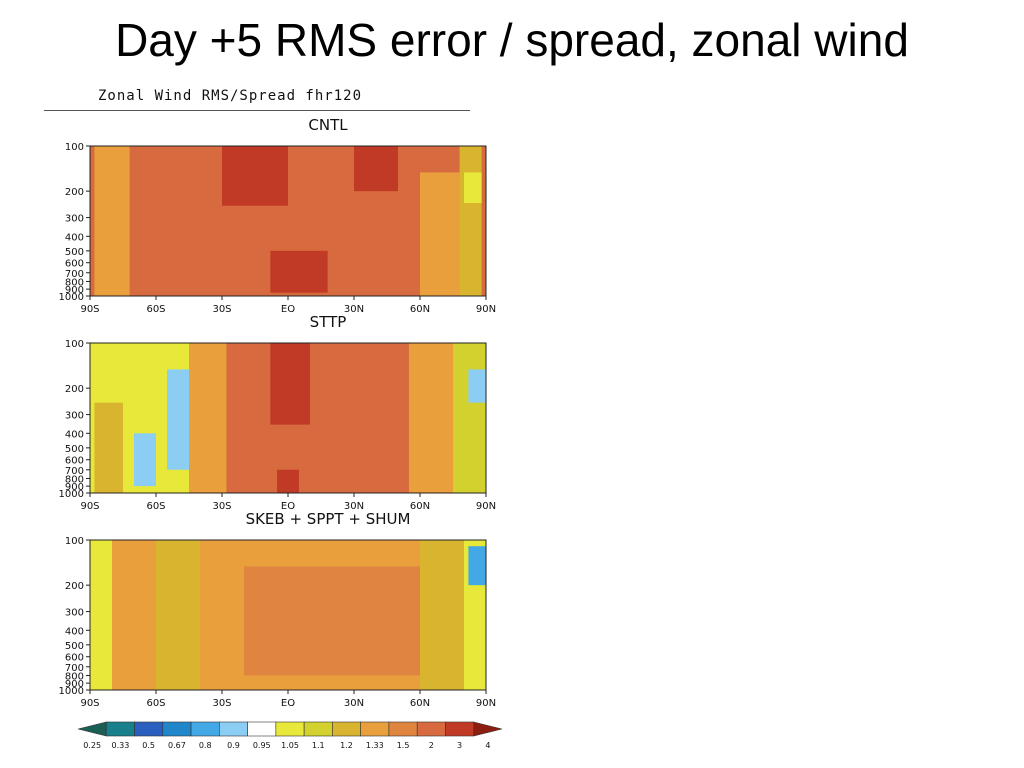  Describe the element at coordinates (92, 745) in the screenshot. I see `colorbar-label: 0.25` at that location.